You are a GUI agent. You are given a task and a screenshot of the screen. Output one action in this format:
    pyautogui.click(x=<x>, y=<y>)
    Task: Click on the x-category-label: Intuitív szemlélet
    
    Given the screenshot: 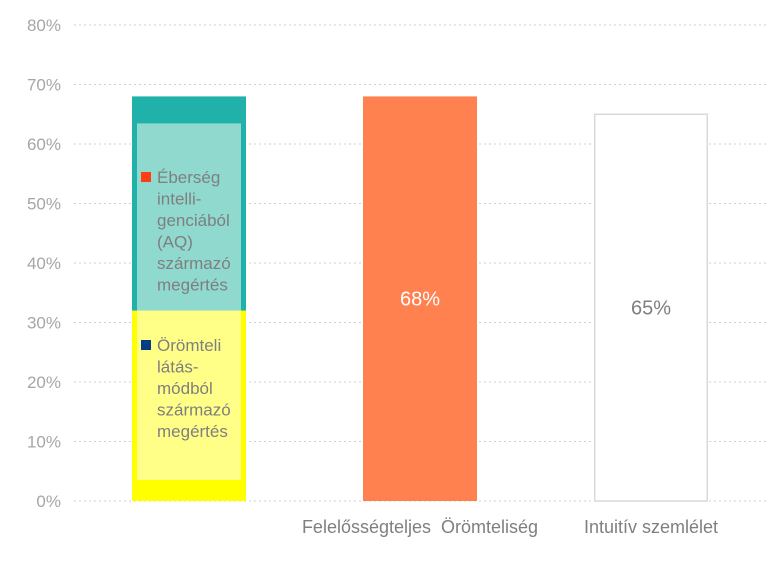 What is the action you would take?
    pyautogui.click(x=651, y=527)
    